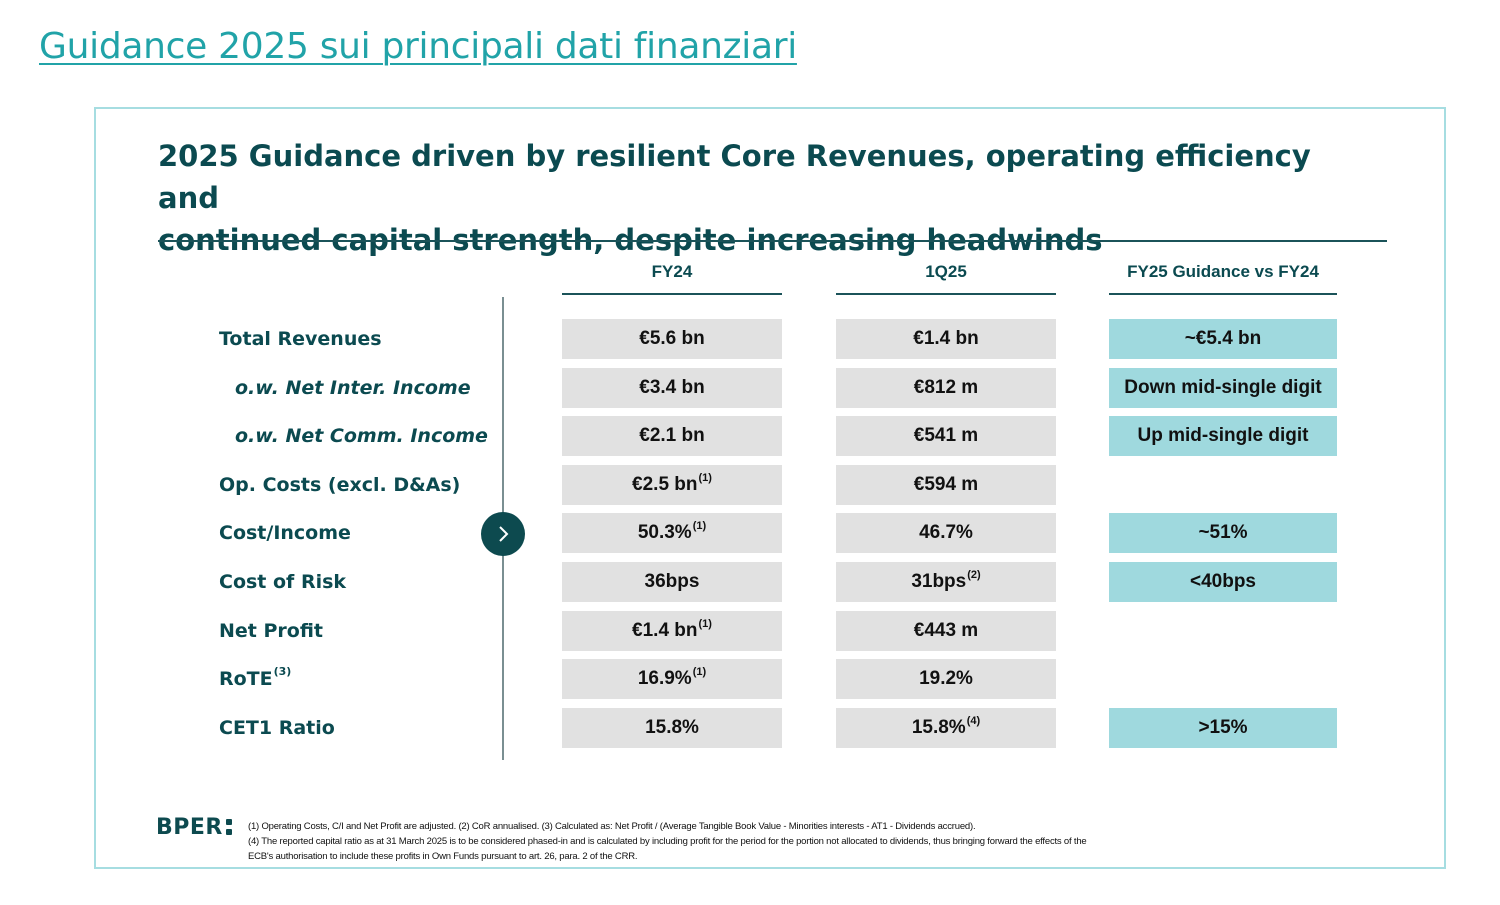 The width and height of the screenshot is (1500, 905). I want to click on cell-fy25-guidance: Down mid-single digit, so click(1223, 388).